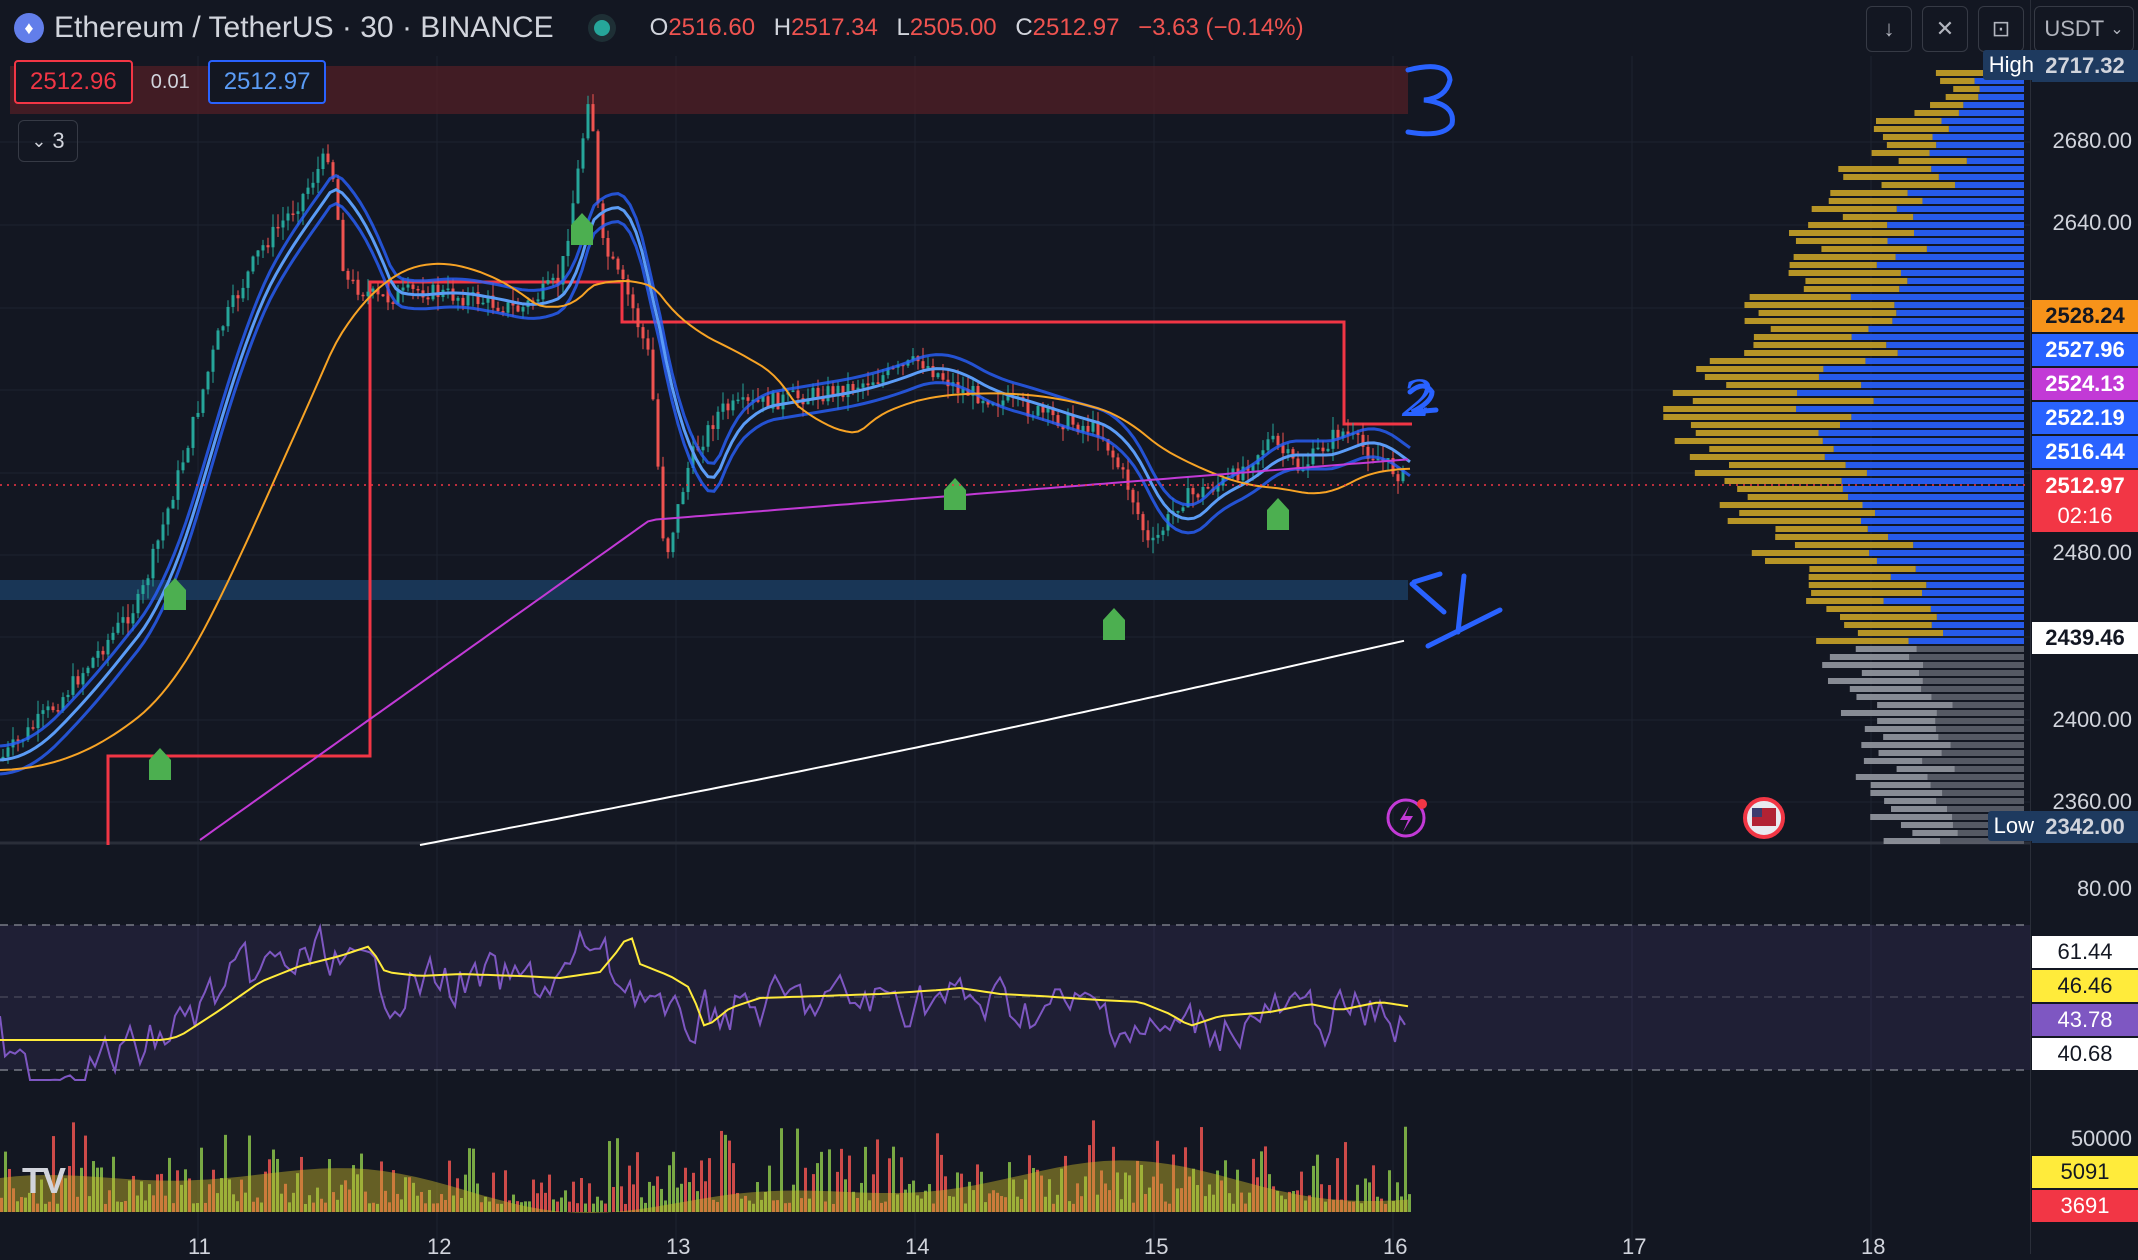 This screenshot has width=2138, height=1260. Describe the element at coordinates (903, 27) in the screenshot. I see `low-label: L` at that location.